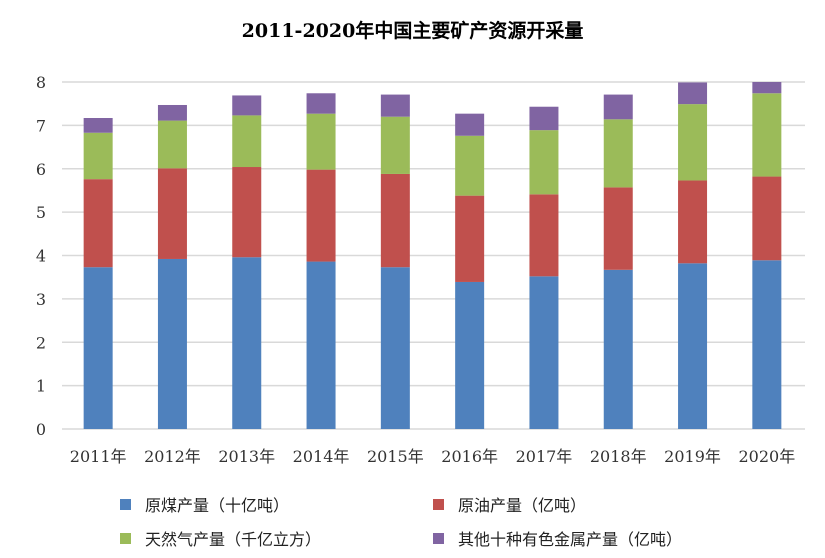  What do you see at coordinates (469, 456) in the screenshot?
I see `x-tick-label: 2016年` at bounding box center [469, 456].